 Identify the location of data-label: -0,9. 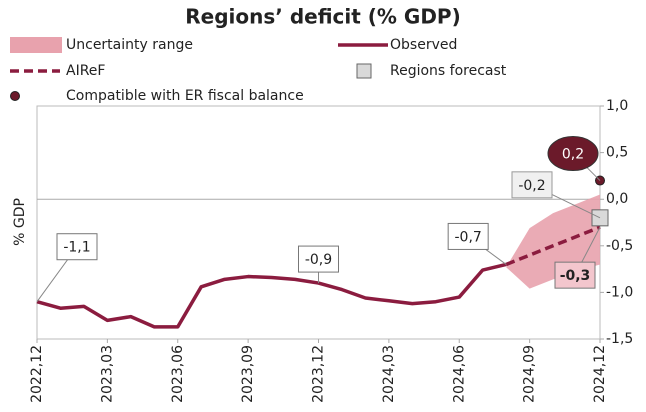
(318, 260).